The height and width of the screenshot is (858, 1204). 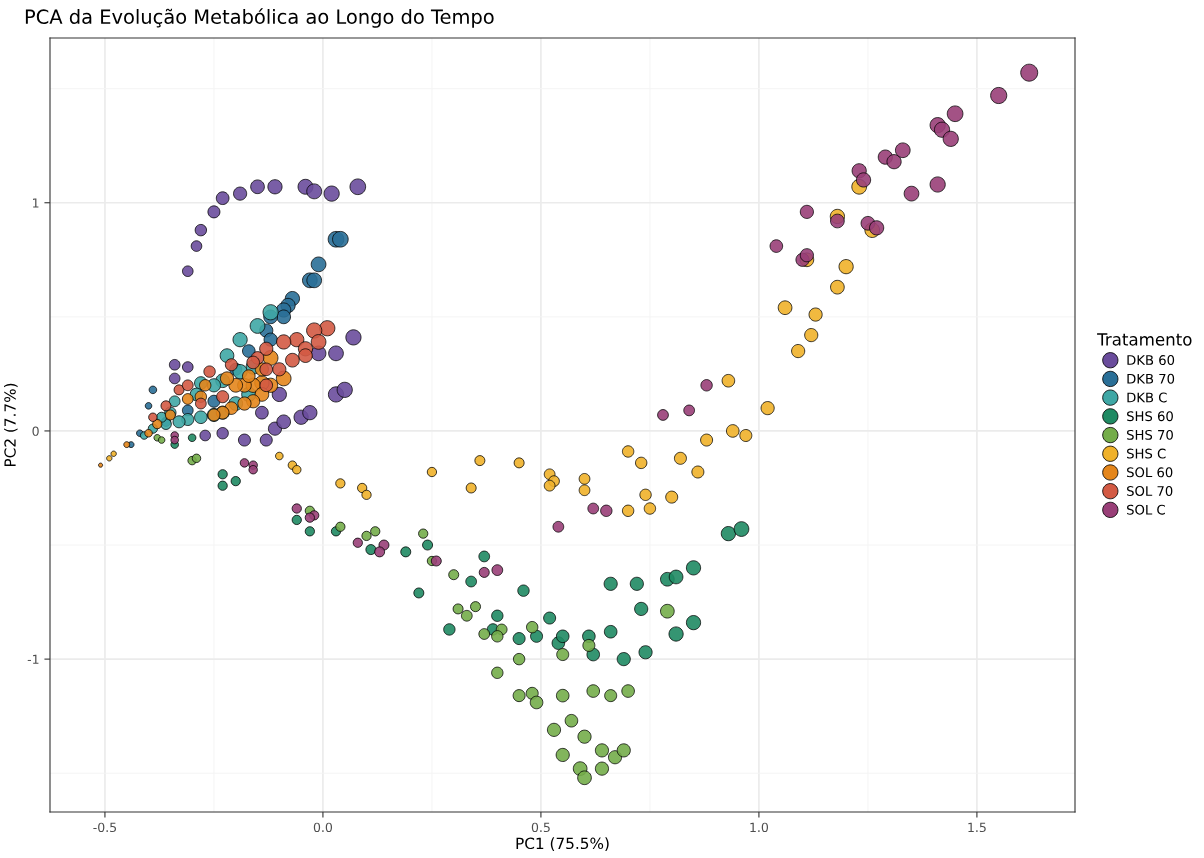 I want to click on legend-label: SHS 70, so click(x=1150, y=434).